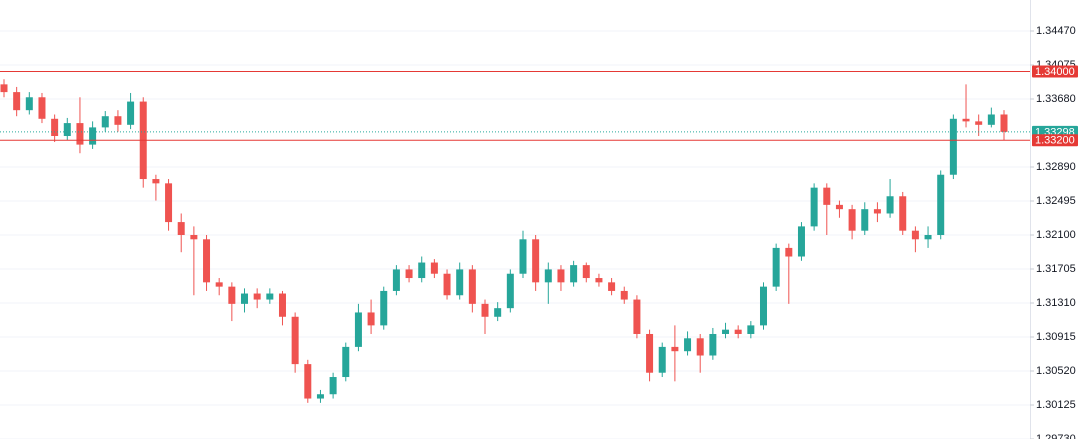 Image resolution: width=1080 pixels, height=439 pixels. What do you see at coordinates (1056, 269) in the screenshot?
I see `y-tick-label: 1.31705` at bounding box center [1056, 269].